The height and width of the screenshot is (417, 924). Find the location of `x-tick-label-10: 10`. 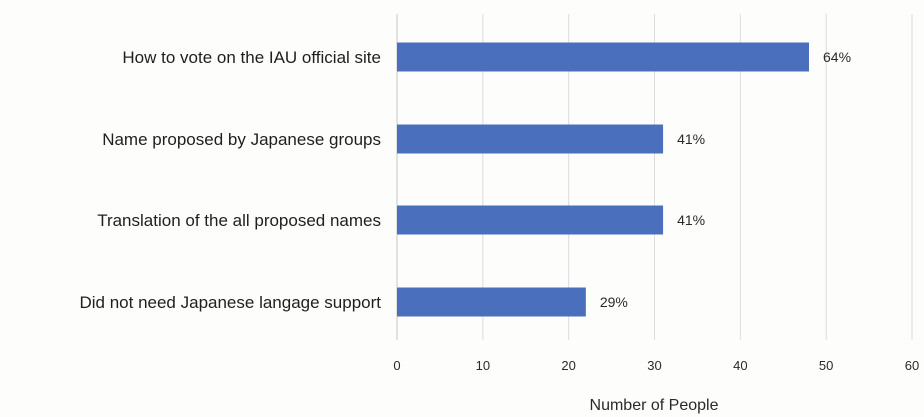

x-tick-label-10: 10 is located at coordinates (483, 365).